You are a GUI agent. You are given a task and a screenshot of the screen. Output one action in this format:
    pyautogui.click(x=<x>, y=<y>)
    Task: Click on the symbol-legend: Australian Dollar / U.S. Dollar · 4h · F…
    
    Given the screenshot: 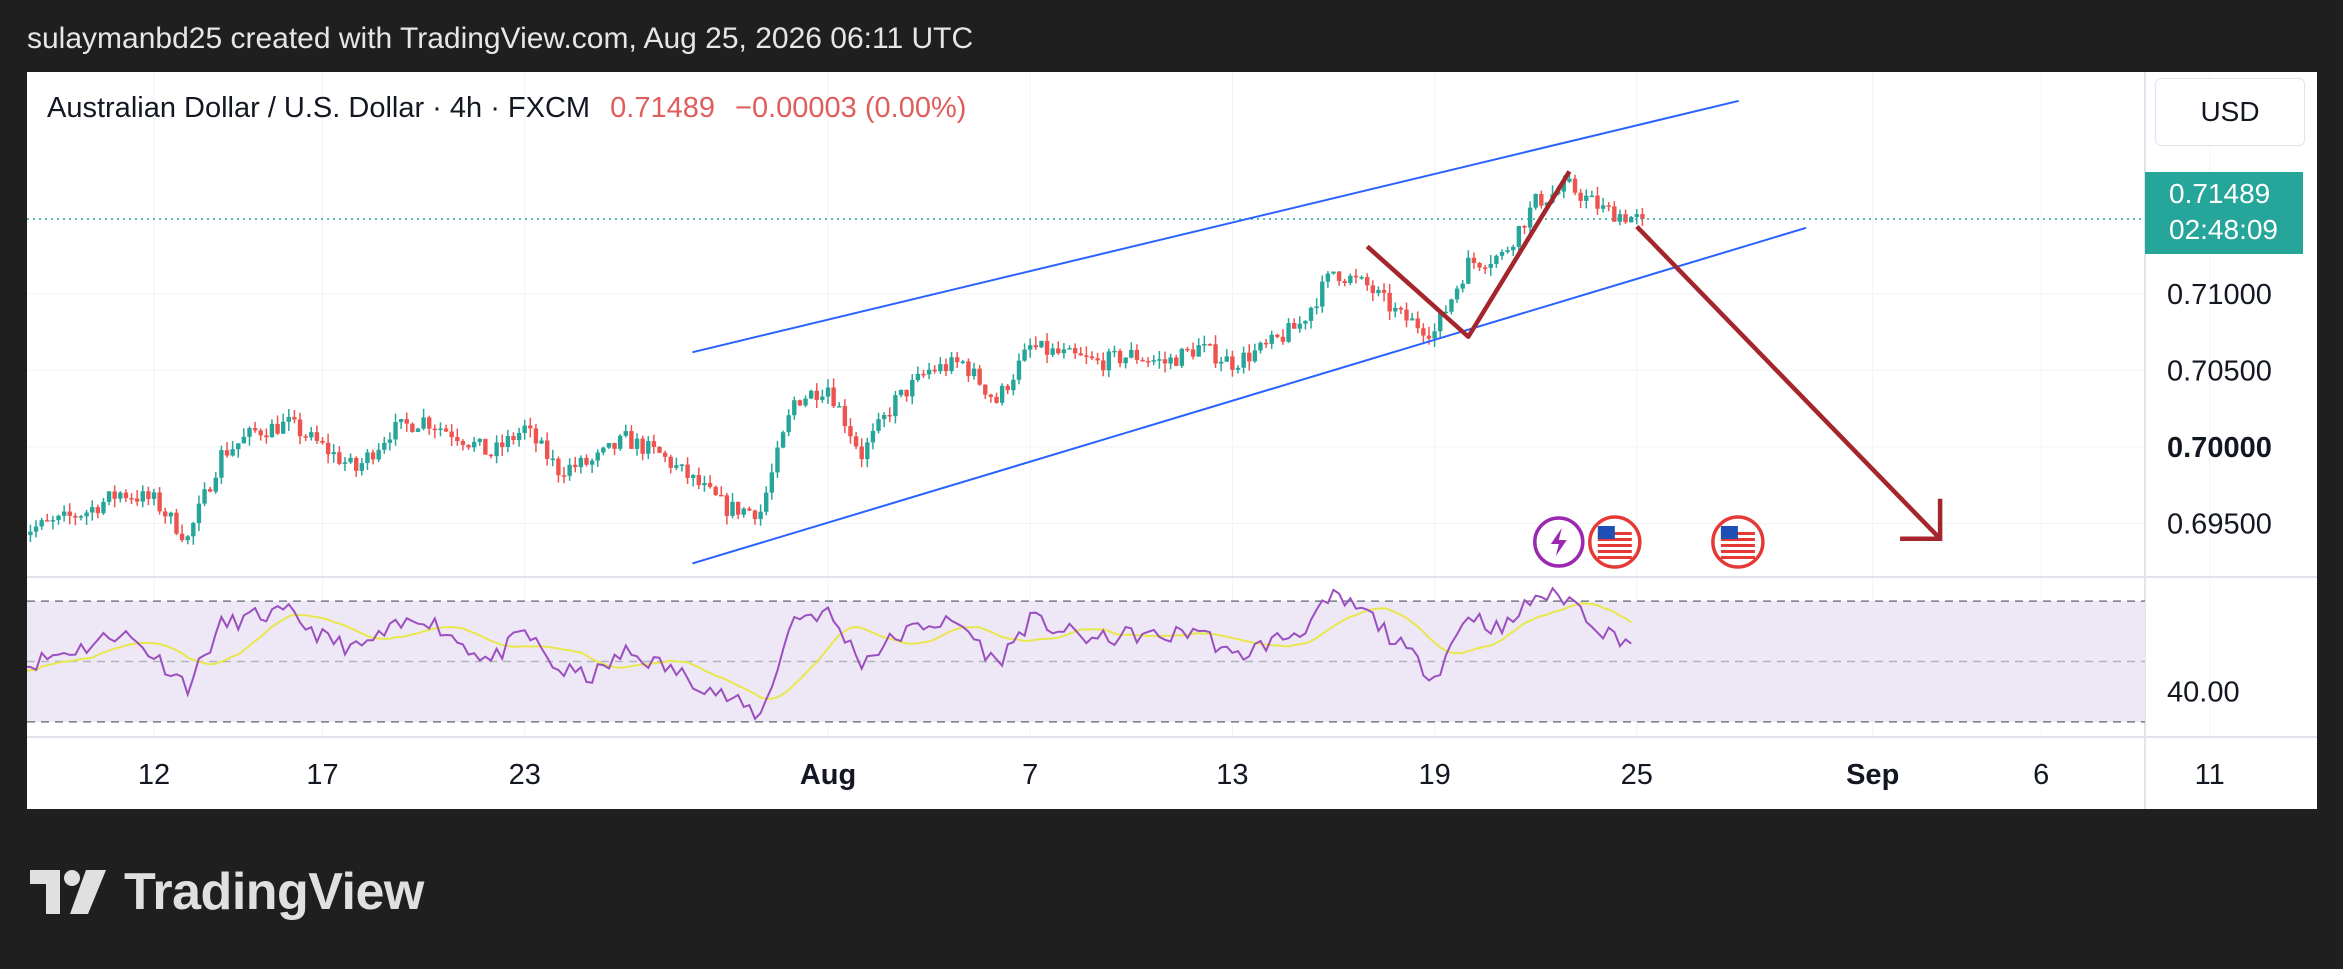 What is the action you would take?
    pyautogui.click(x=506, y=108)
    